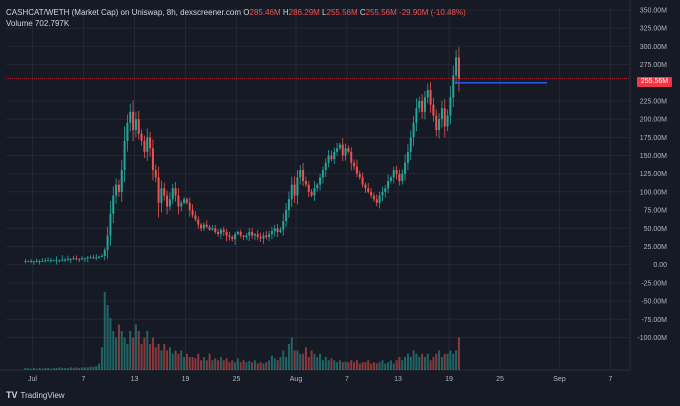 The image size is (680, 406). What do you see at coordinates (135, 379) in the screenshot?
I see `time-axis-tick-label: 13` at bounding box center [135, 379].